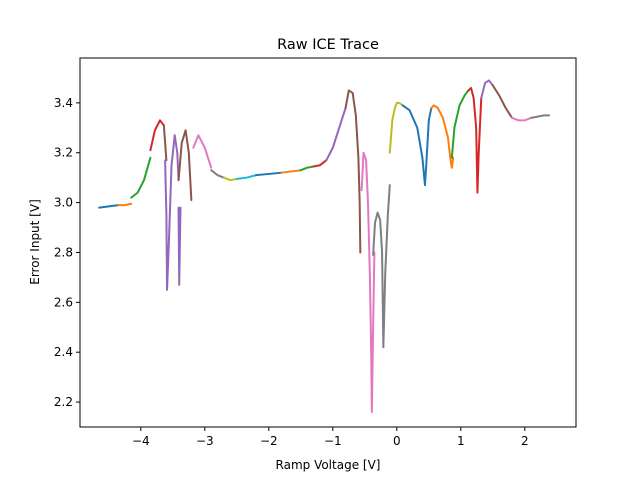 The height and width of the screenshot is (480, 640). What do you see at coordinates (63, 352) in the screenshot?
I see `y-tick-label: 2.4` at bounding box center [63, 352].